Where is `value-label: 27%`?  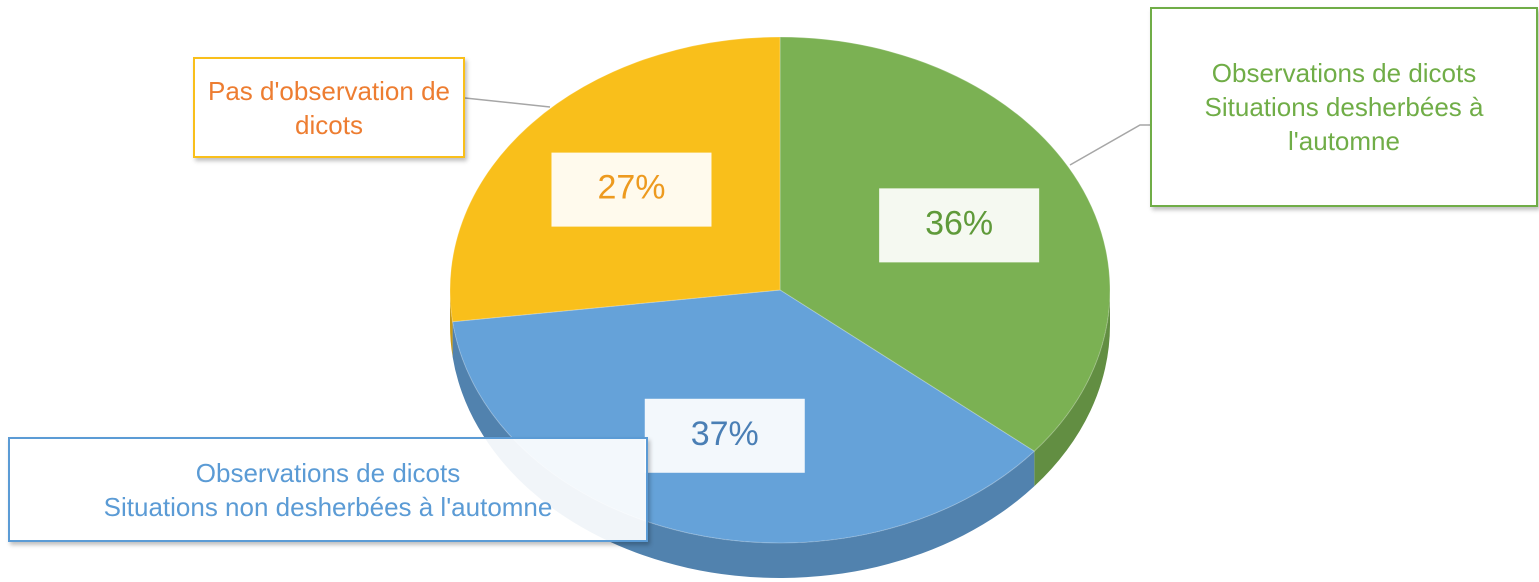
value-label: 27% is located at coordinates (631, 188).